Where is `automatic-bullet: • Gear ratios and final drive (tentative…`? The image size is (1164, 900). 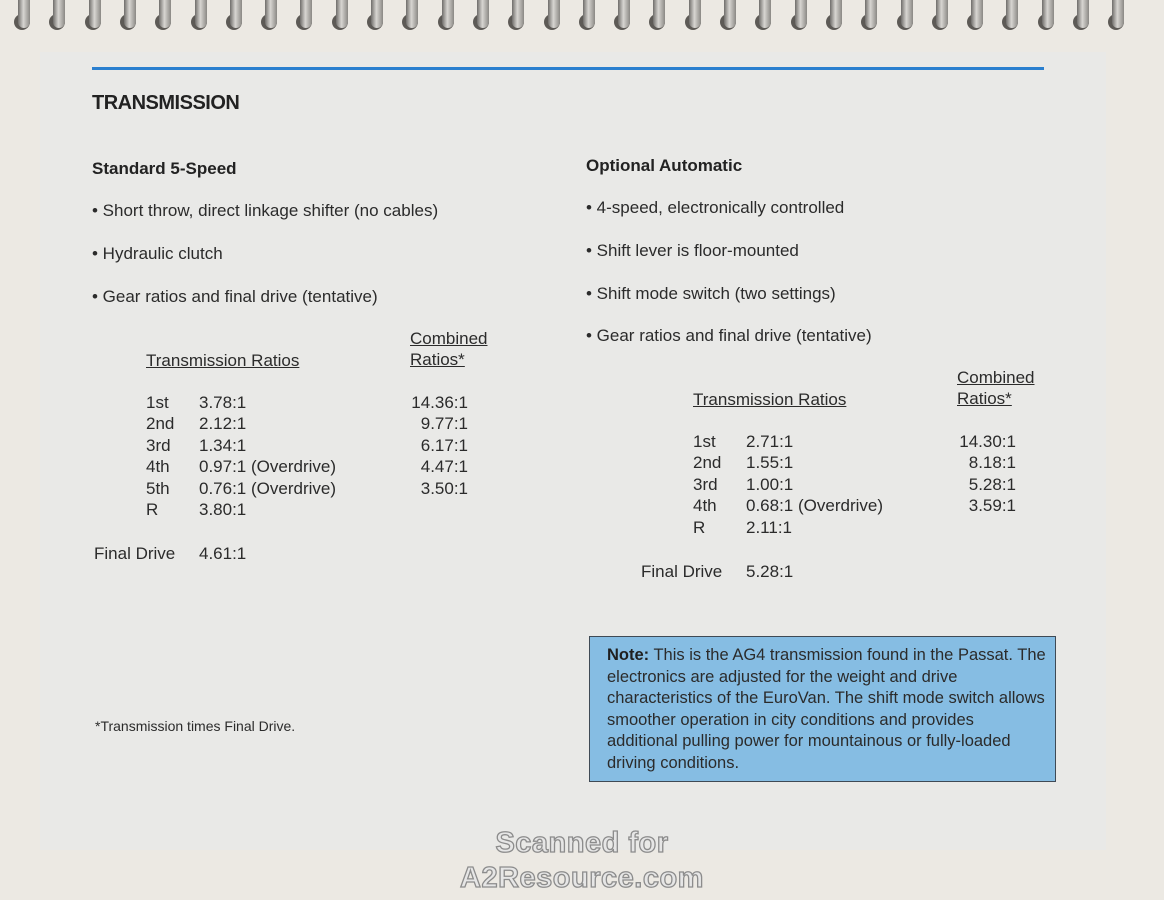
automatic-bullet: • Gear ratios and final drive (tentative… is located at coordinates (729, 335).